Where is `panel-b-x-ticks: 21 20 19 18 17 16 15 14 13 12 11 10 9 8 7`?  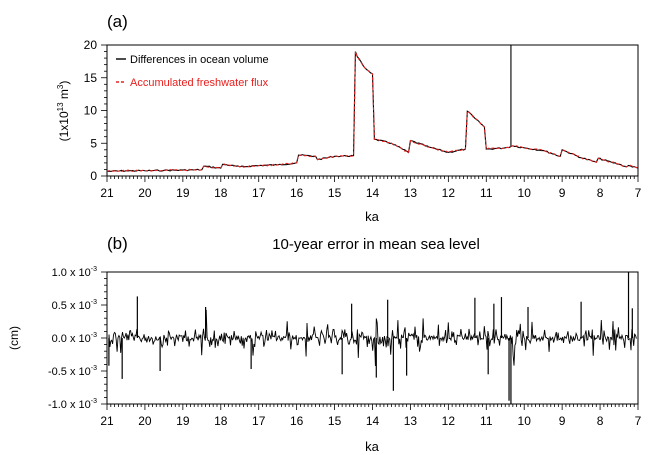 panel-b-x-ticks: 21 20 19 18 17 16 15 14 13 12 11 10 9 8 7 is located at coordinates (371, 416).